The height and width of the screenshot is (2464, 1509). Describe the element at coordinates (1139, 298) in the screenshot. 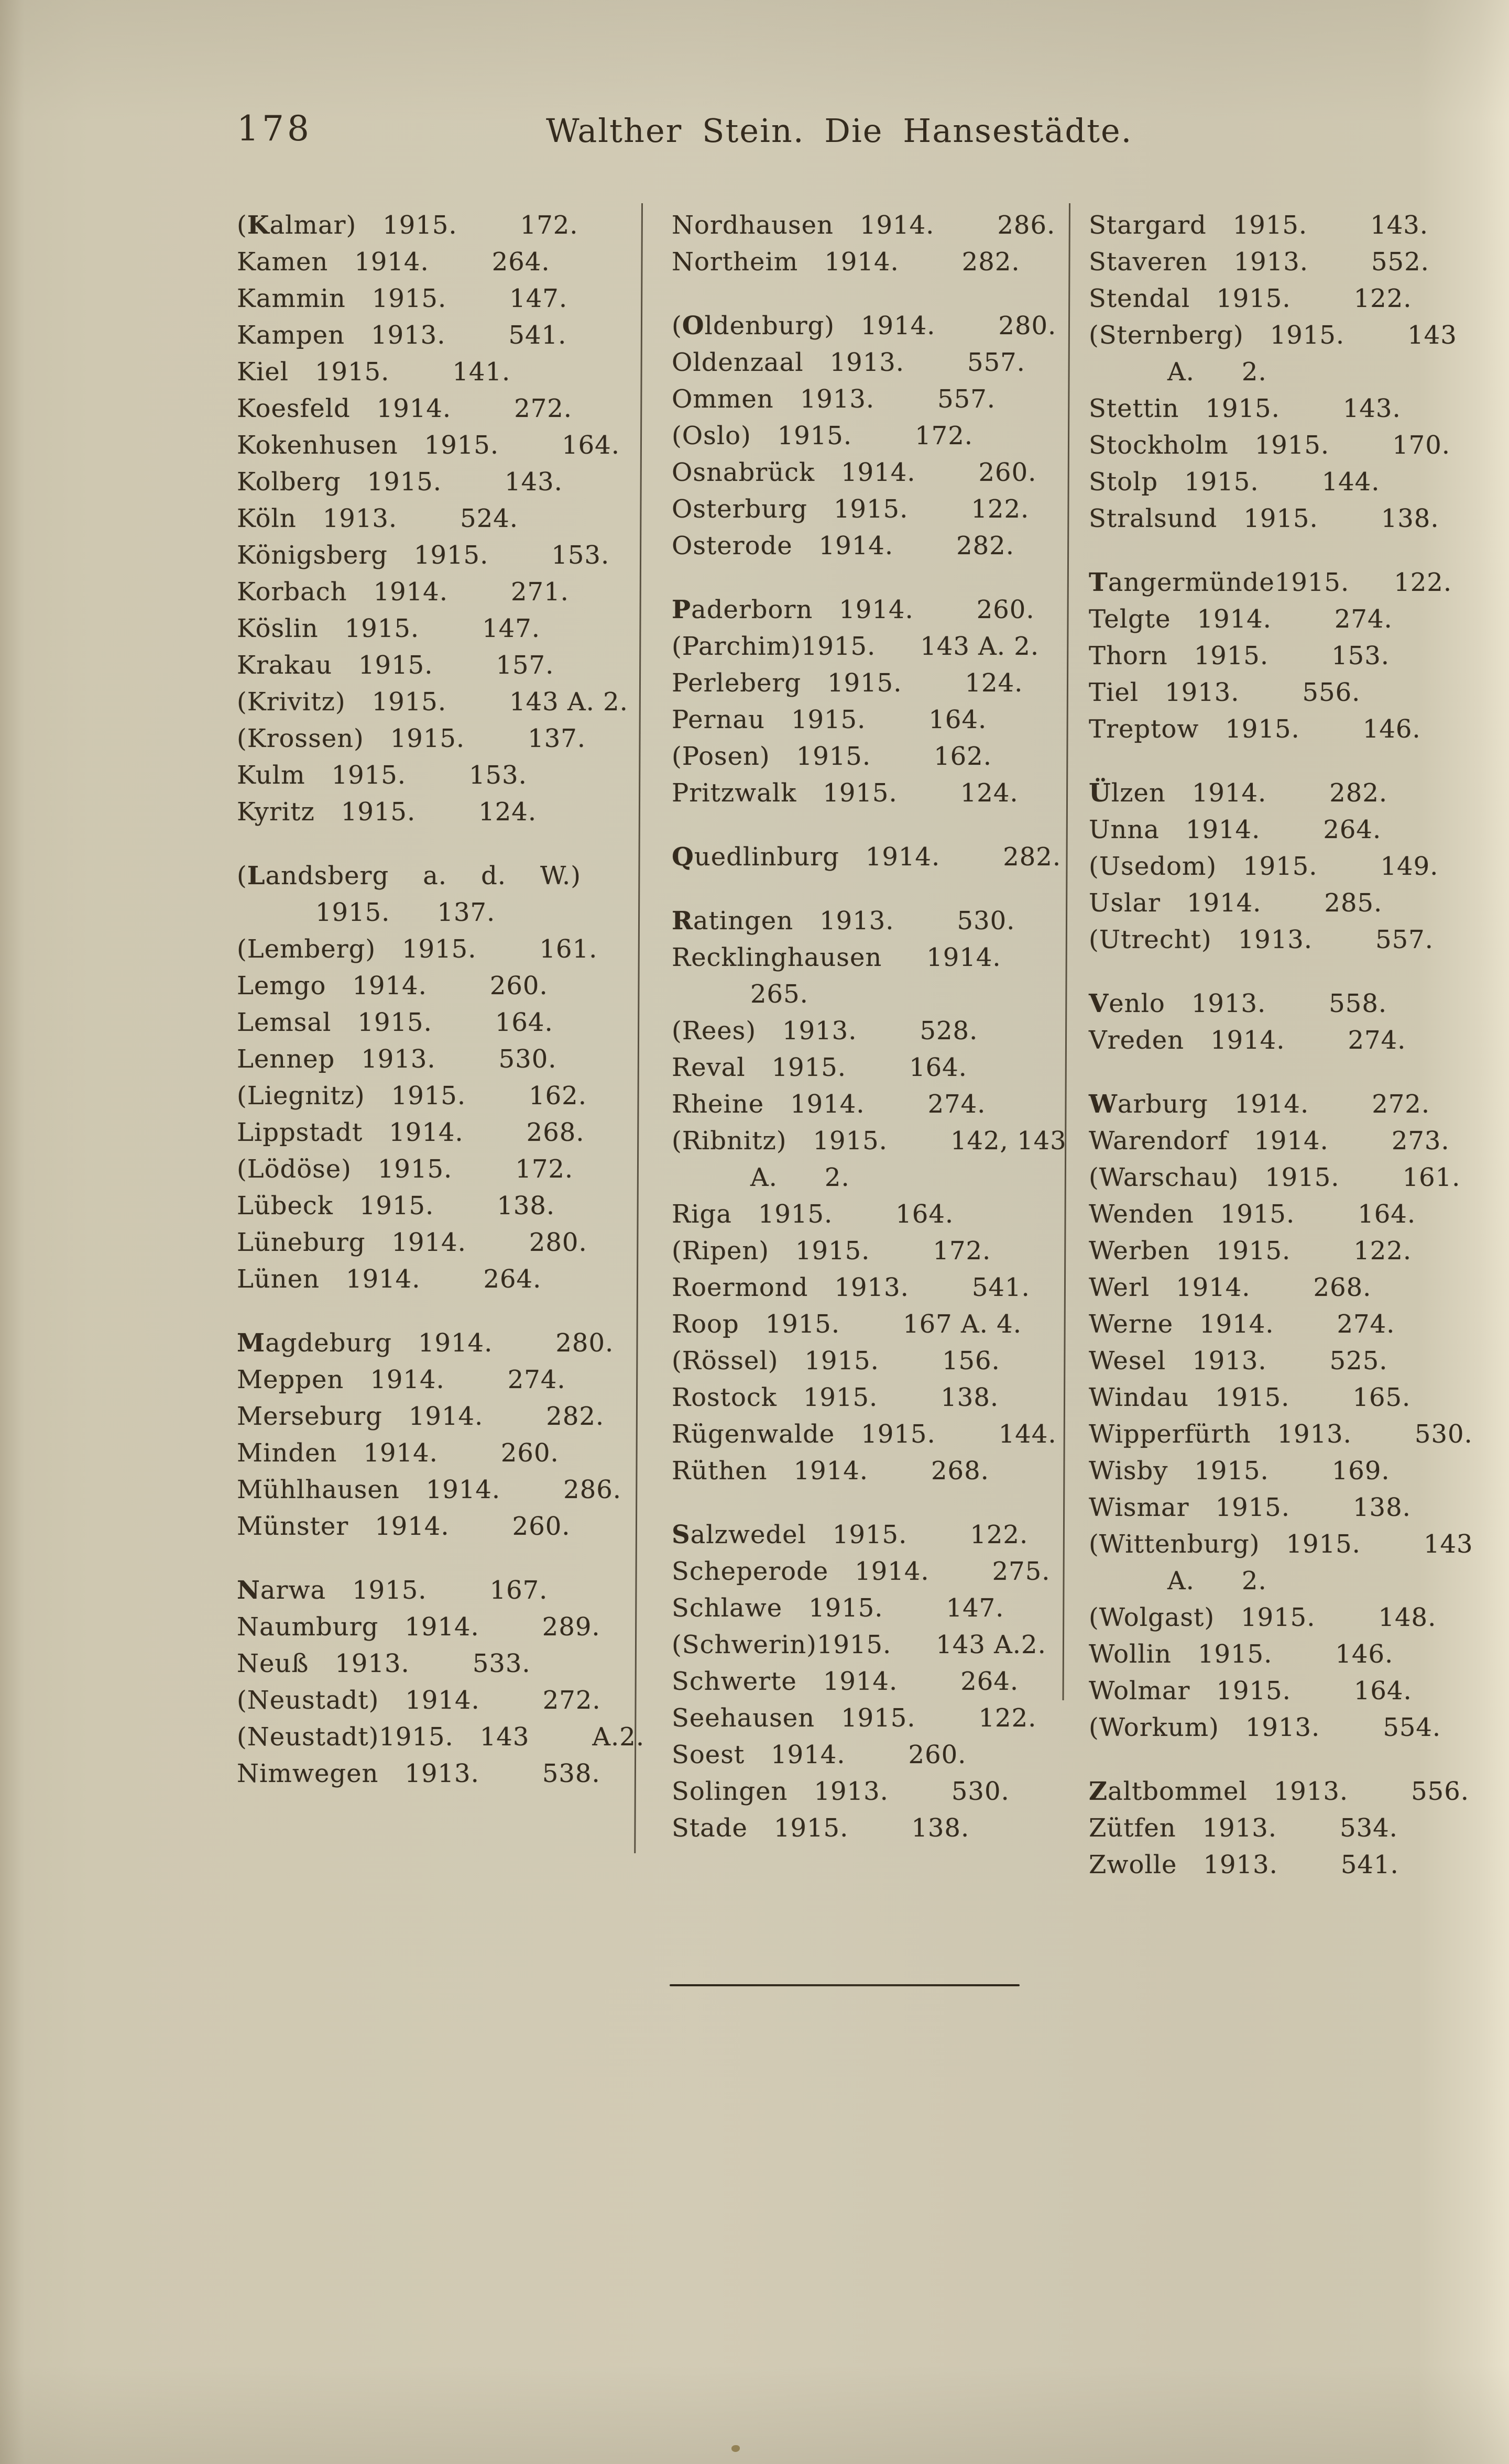

I see `entry-token: Stendal` at that location.